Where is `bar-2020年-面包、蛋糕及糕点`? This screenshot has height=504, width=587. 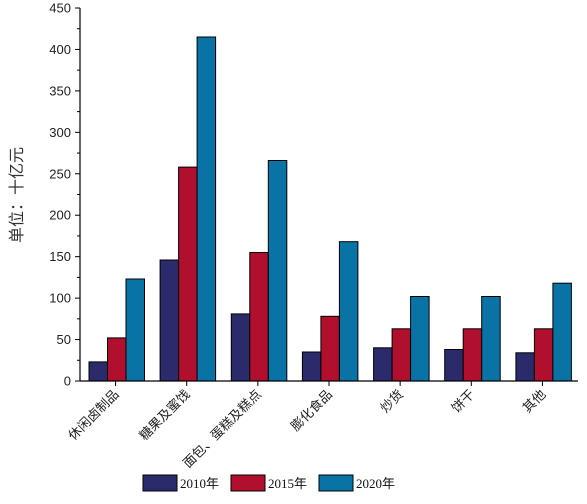 bar-2020年-面包、蛋糕及糕点 is located at coordinates (277, 271).